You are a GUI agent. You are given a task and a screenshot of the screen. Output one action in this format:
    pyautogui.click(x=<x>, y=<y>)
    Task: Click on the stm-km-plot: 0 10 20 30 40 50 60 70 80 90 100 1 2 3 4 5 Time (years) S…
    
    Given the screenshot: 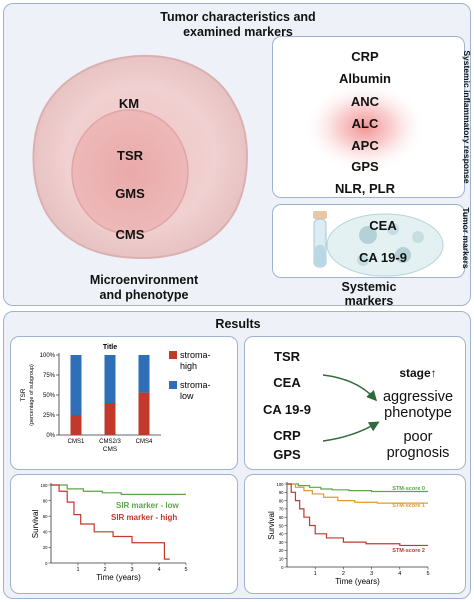 What is the action you would take?
    pyautogui.click(x=348, y=534)
    